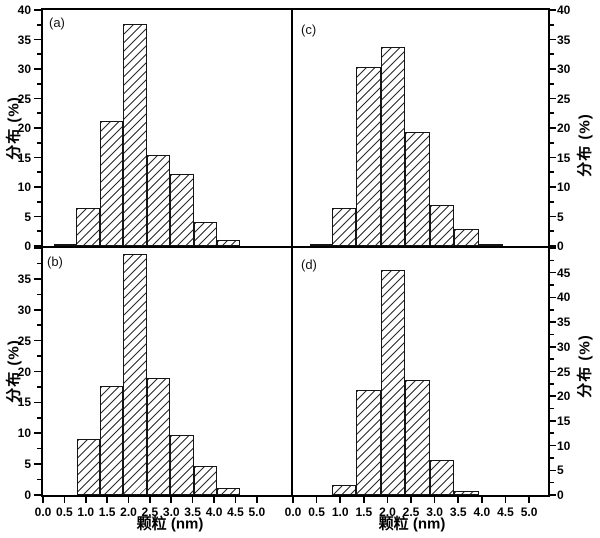 The image size is (600, 538). What do you see at coordinates (316, 512) in the screenshot?
I see `x-tick-label: 0.5` at bounding box center [316, 512].